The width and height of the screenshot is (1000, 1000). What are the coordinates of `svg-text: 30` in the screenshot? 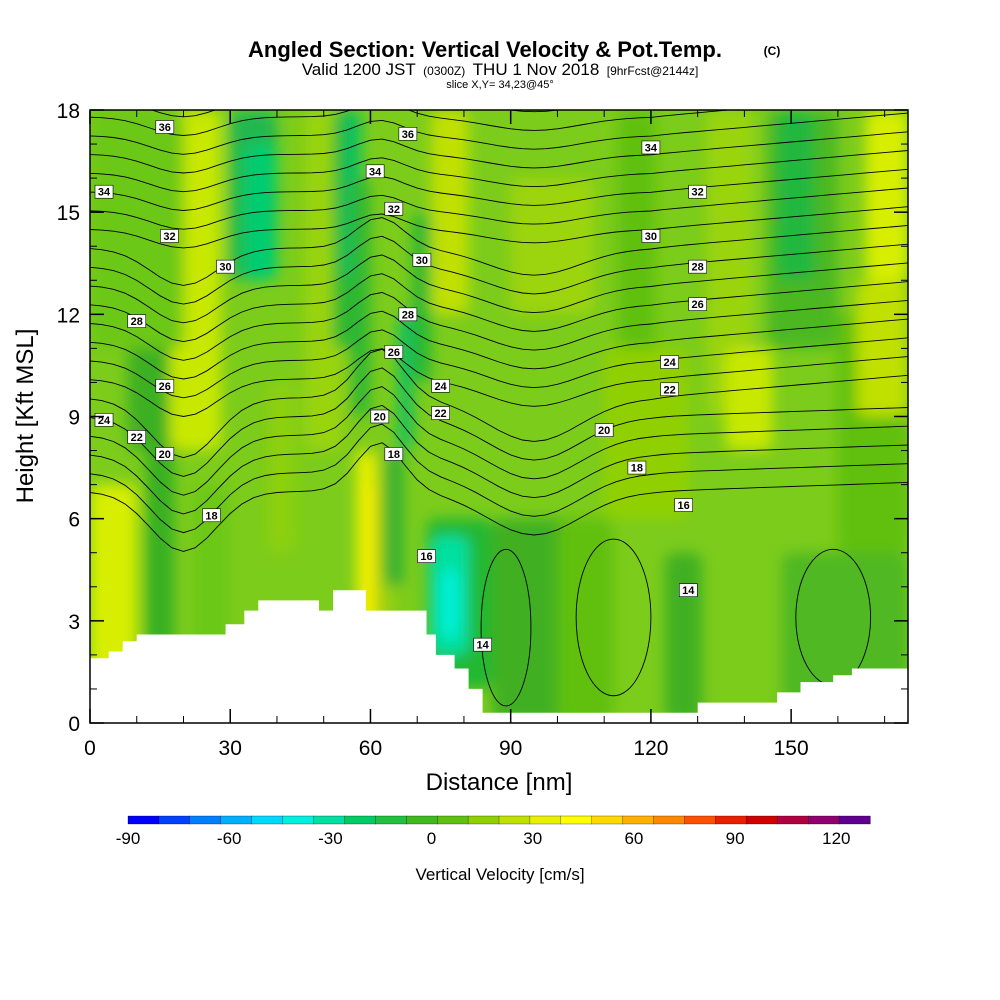 It's located at (225, 268).